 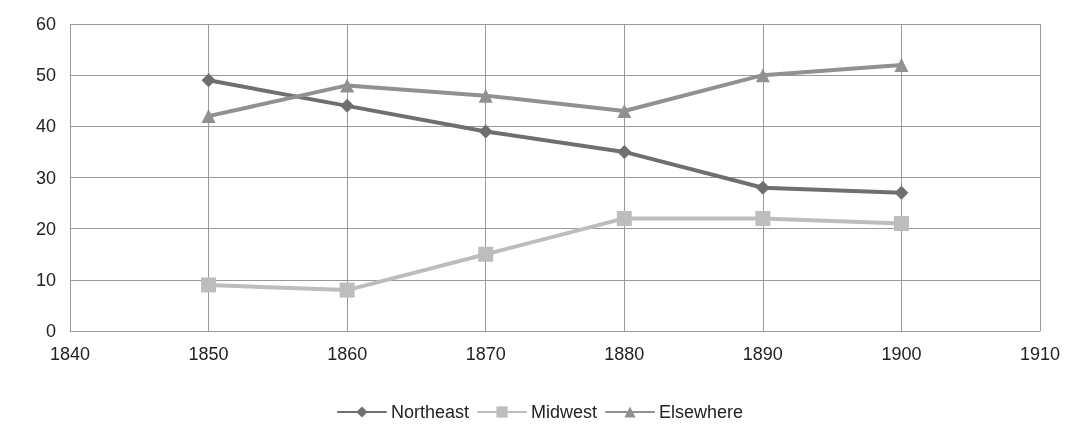 I want to click on y-tick-label: 40, so click(x=45, y=126).